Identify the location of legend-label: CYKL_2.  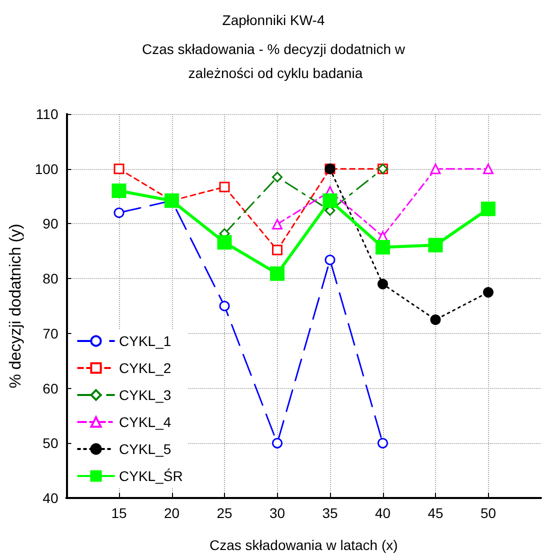
(145, 368).